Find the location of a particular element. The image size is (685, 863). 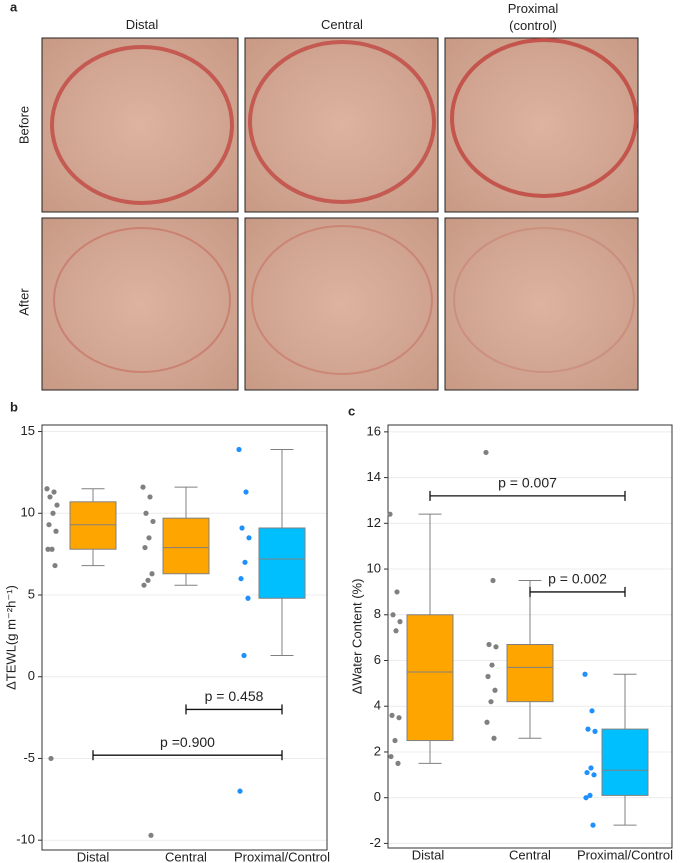

panel-label: b is located at coordinates (14, 406).